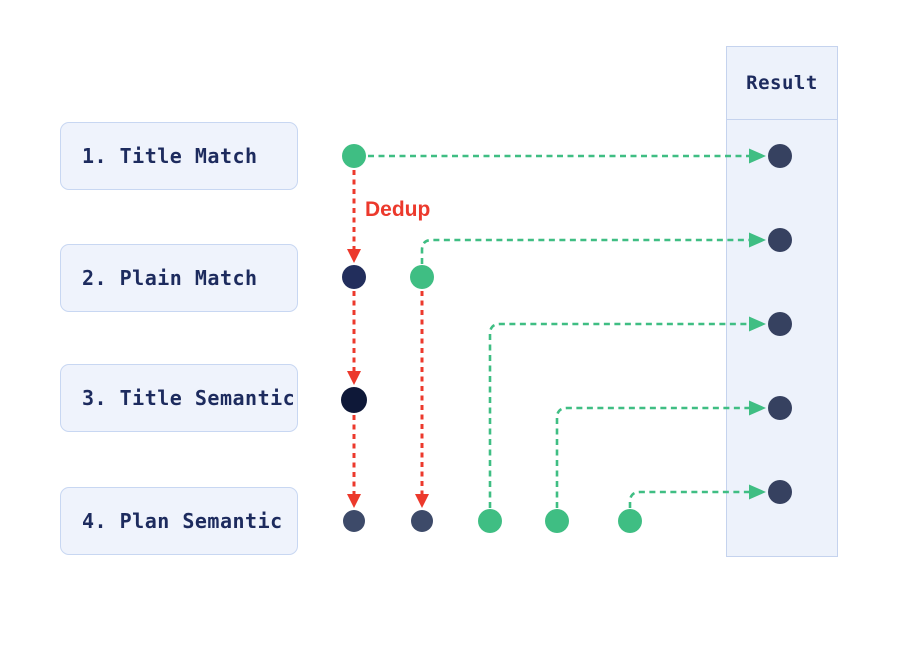 The width and height of the screenshot is (898, 650). Describe the element at coordinates (170, 278) in the screenshot. I see `stage-label-plain-match: 2. Plain Match` at that location.